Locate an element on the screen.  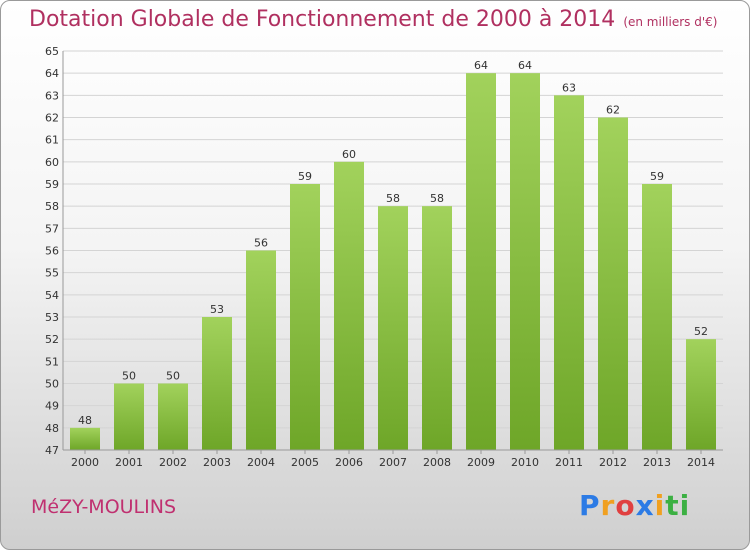
x-tick-label: 2008 is located at coordinates (437, 462).